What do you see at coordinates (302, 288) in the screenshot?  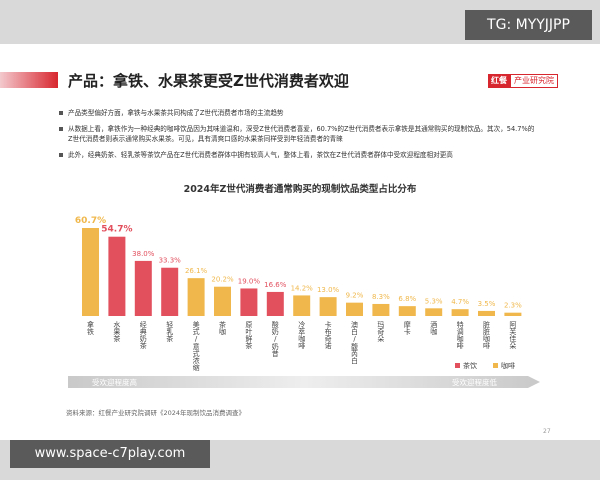 I see `data-label: 14.2%` at bounding box center [302, 288].